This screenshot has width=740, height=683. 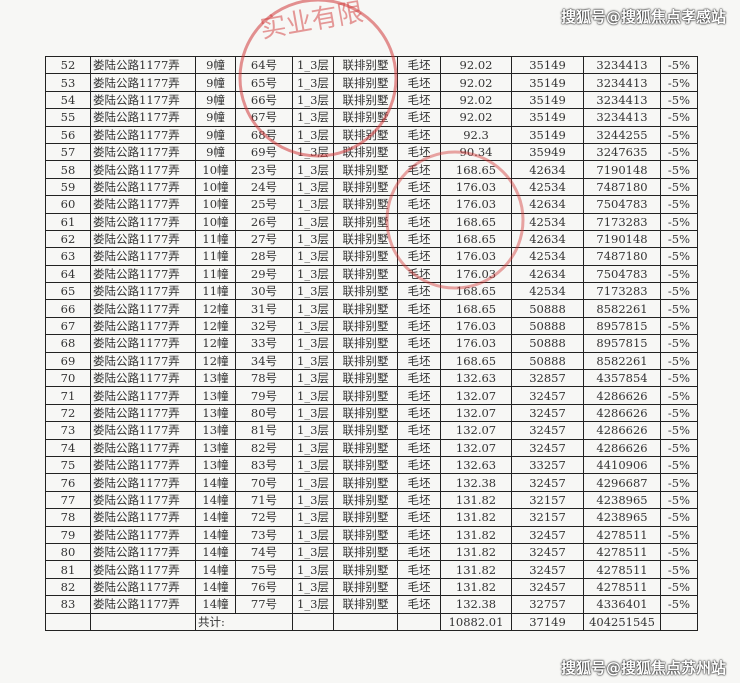 What do you see at coordinates (264, 465) in the screenshot?
I see `unit-number: 83号` at bounding box center [264, 465].